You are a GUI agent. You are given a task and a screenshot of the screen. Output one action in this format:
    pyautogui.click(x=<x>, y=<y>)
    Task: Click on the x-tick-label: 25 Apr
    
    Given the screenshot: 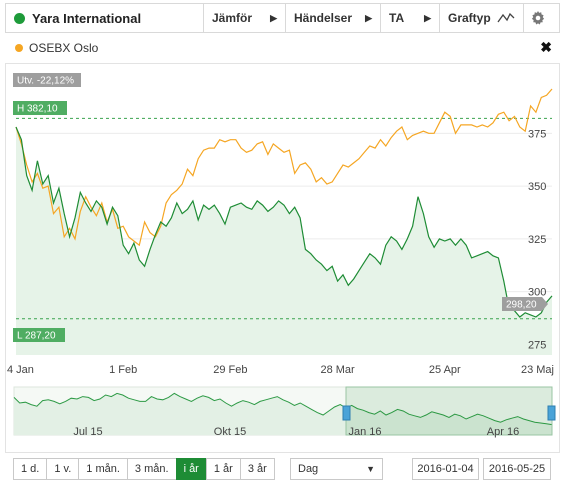 What is the action you would take?
    pyautogui.click(x=445, y=370)
    